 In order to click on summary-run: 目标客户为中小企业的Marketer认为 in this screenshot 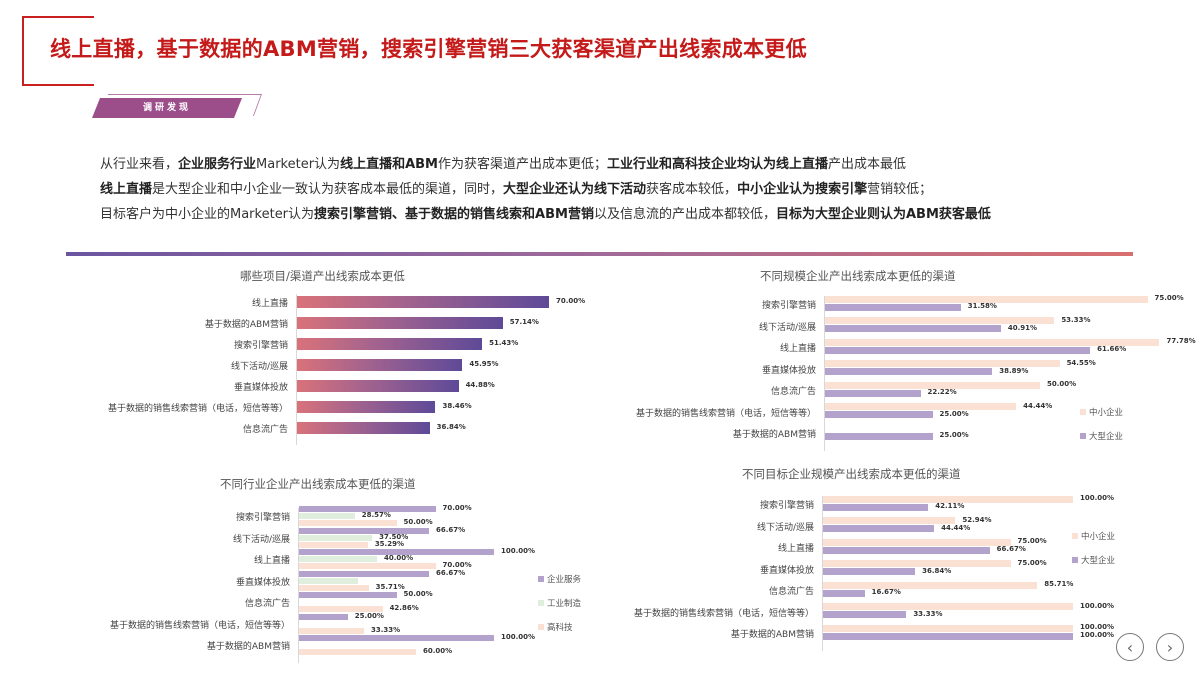, I will do `click(207, 214)`.